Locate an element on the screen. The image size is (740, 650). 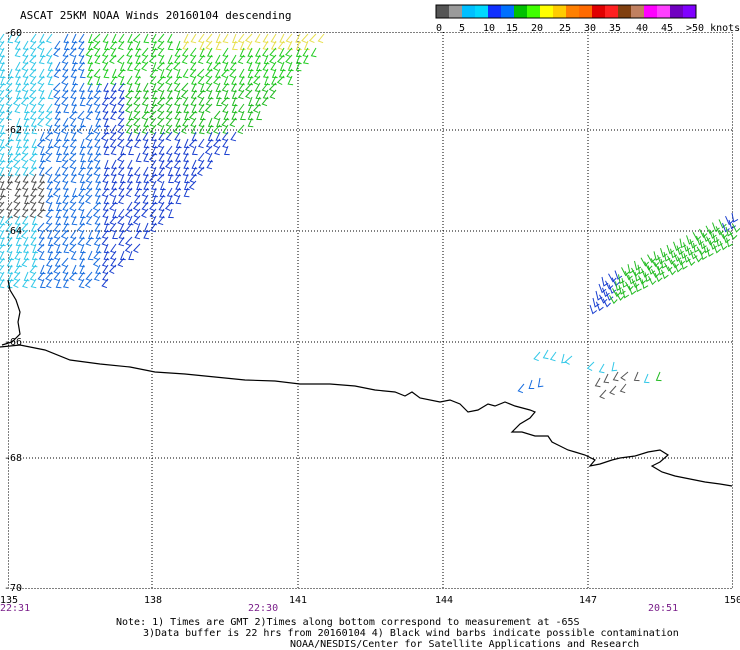
time-labels: 22:31 22:30 20:51 is located at coordinates (339, 608).